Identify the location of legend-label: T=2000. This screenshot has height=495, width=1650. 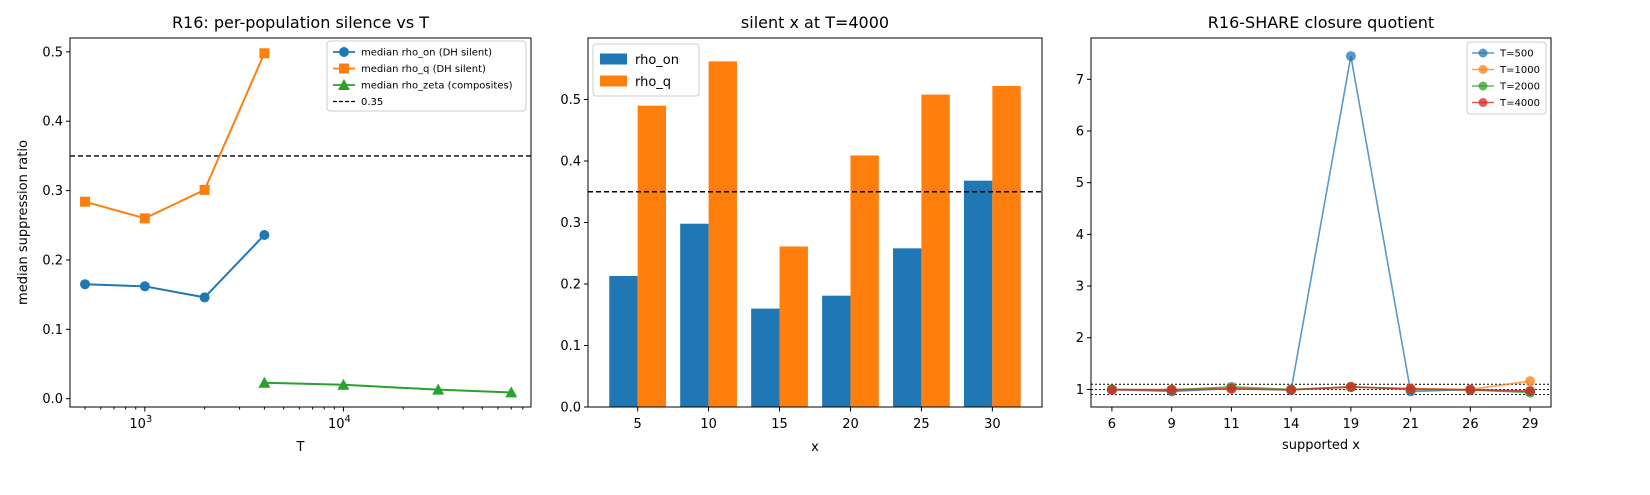
(1519, 87).